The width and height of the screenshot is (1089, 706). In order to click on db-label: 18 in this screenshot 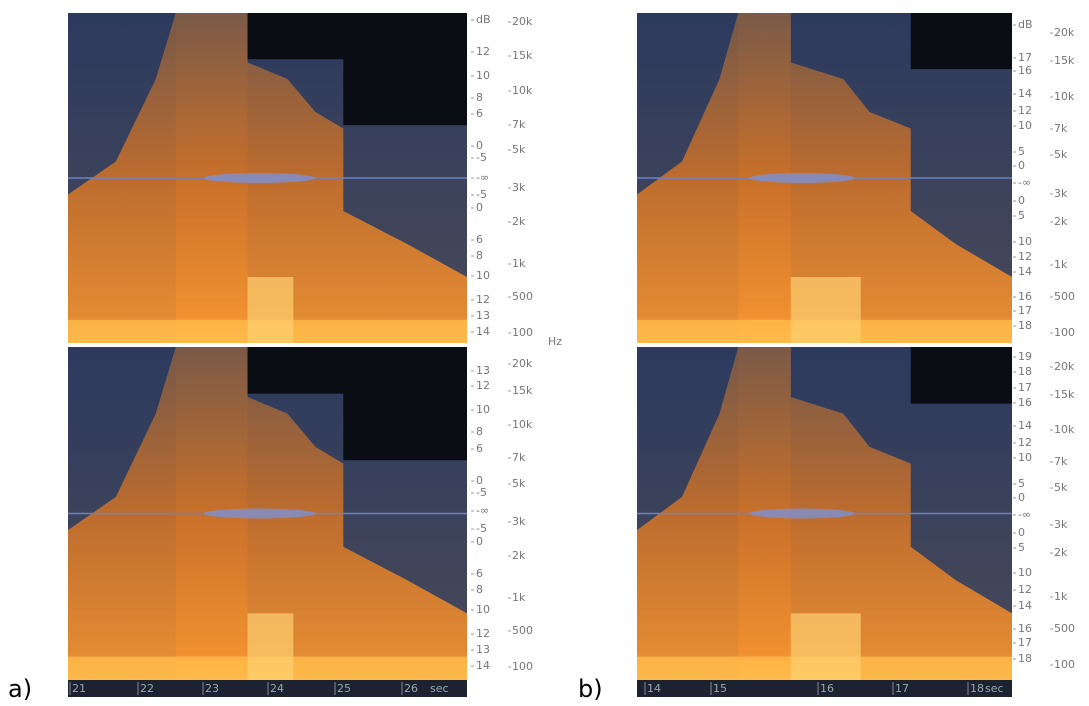, I will do `click(1025, 658)`.